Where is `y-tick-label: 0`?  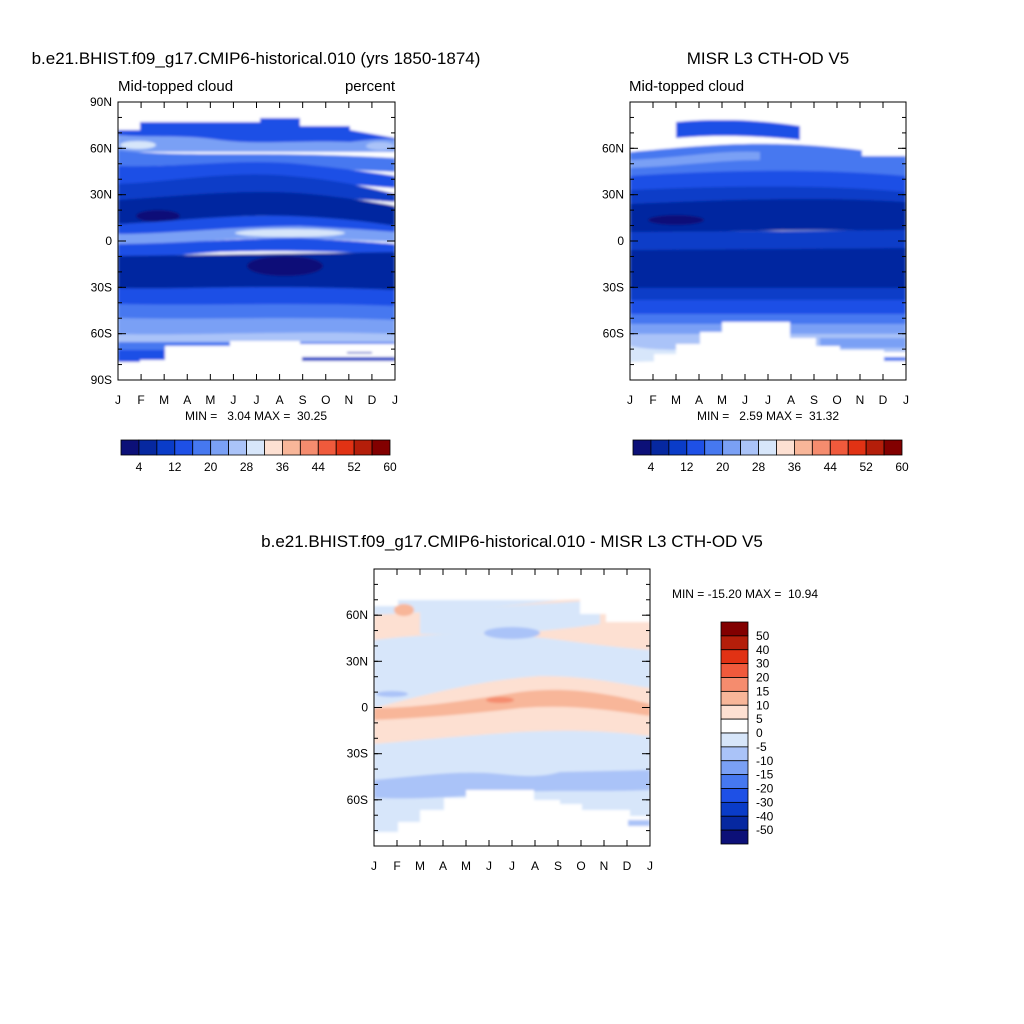
y-tick-label: 0 is located at coordinates (108, 241).